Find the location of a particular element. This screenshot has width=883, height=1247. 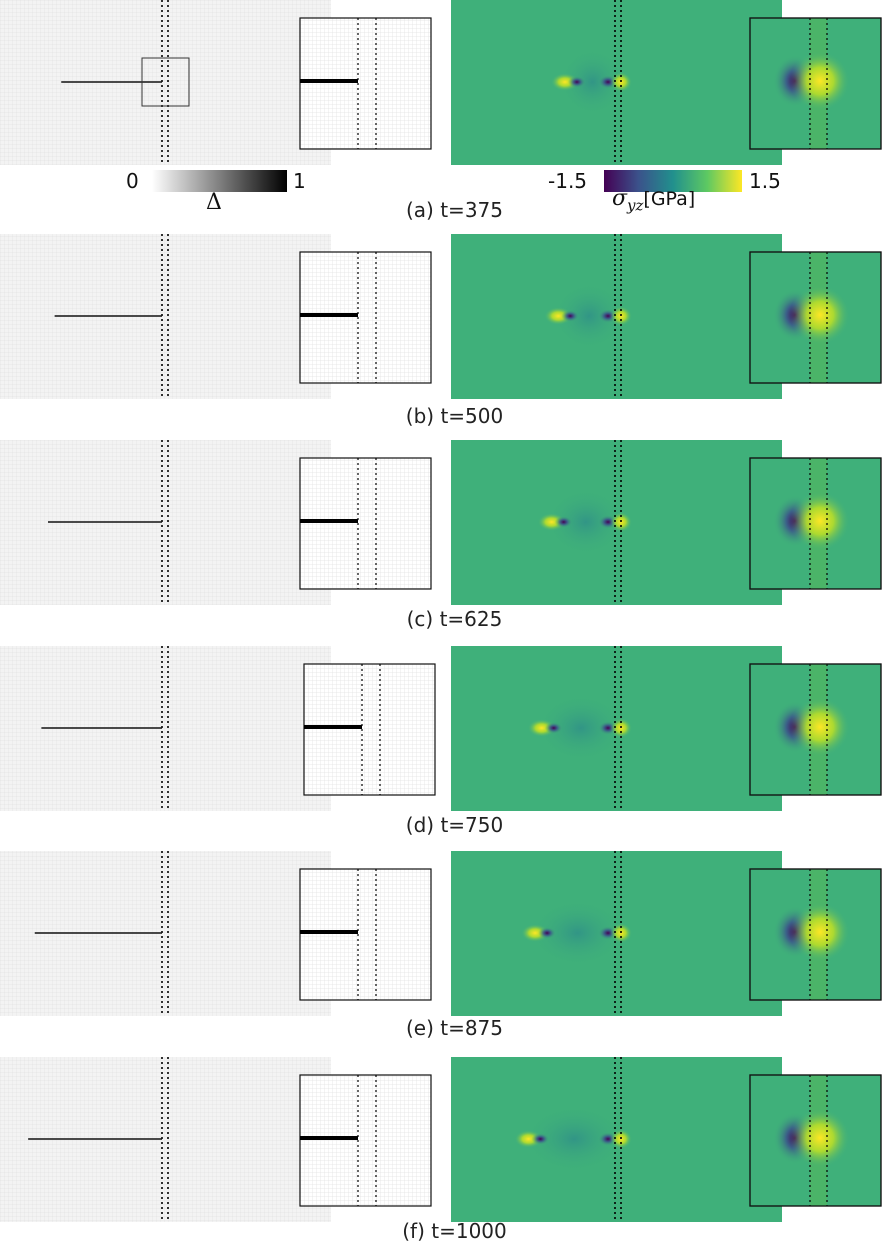

zoom-box is located at coordinates (165, 82).